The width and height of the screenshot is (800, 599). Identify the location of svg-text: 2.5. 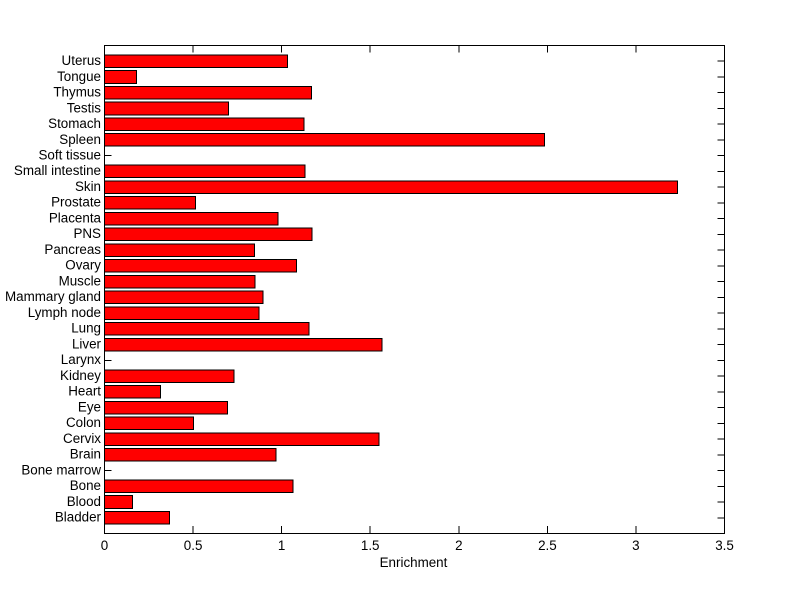
(547, 545).